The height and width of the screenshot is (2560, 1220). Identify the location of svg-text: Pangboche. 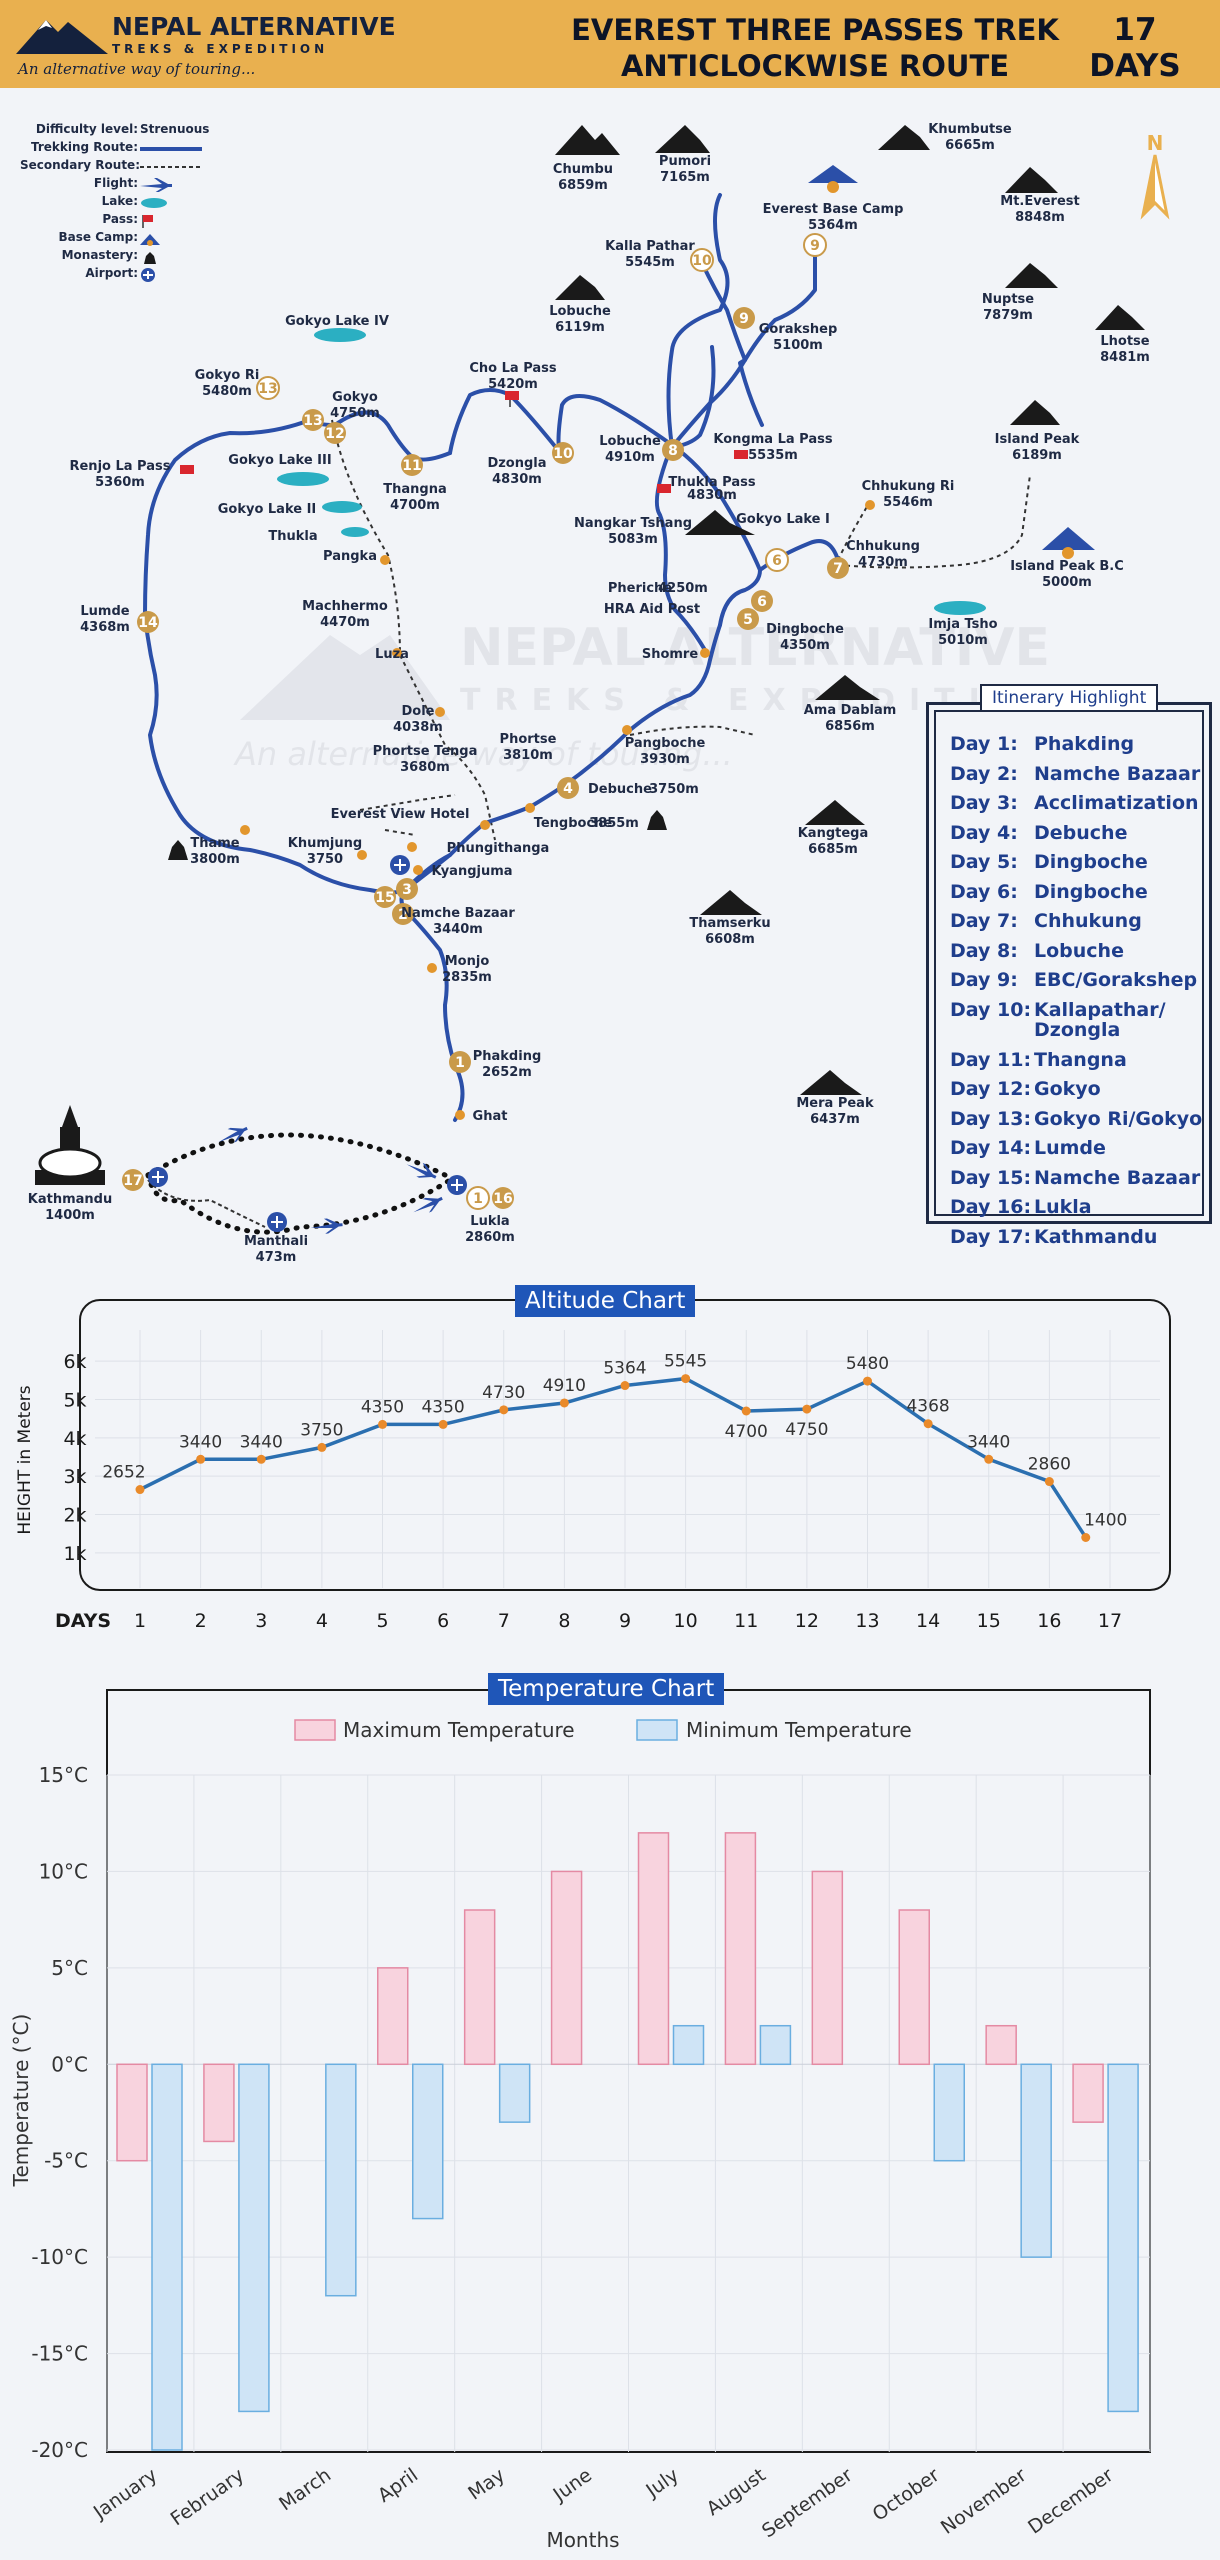
(665, 743).